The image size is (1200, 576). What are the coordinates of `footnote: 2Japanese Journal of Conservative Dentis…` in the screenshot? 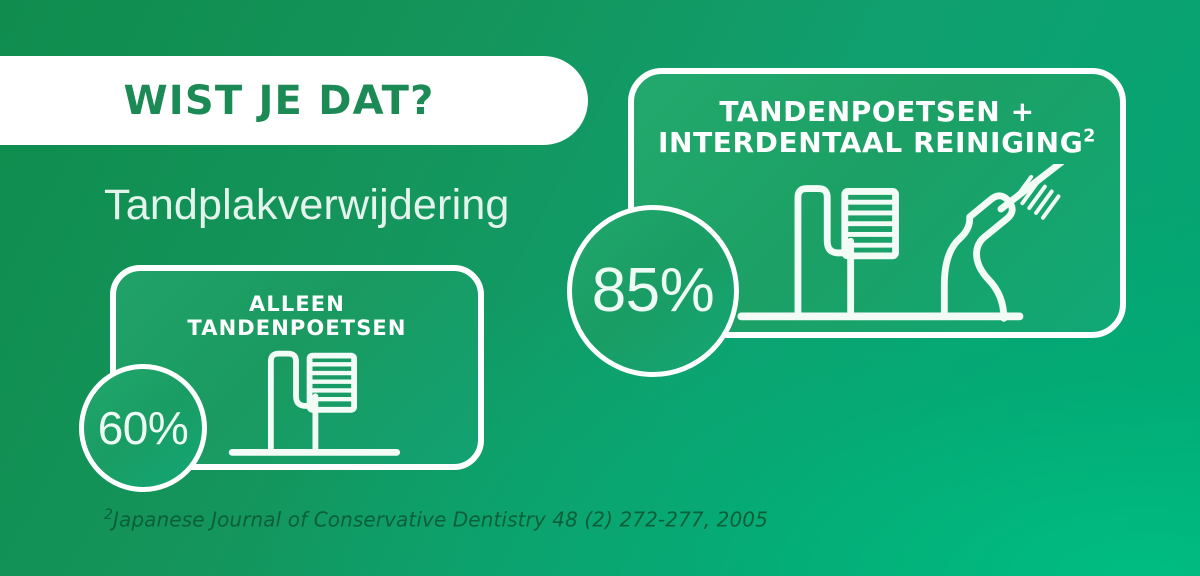 It's located at (436, 519).